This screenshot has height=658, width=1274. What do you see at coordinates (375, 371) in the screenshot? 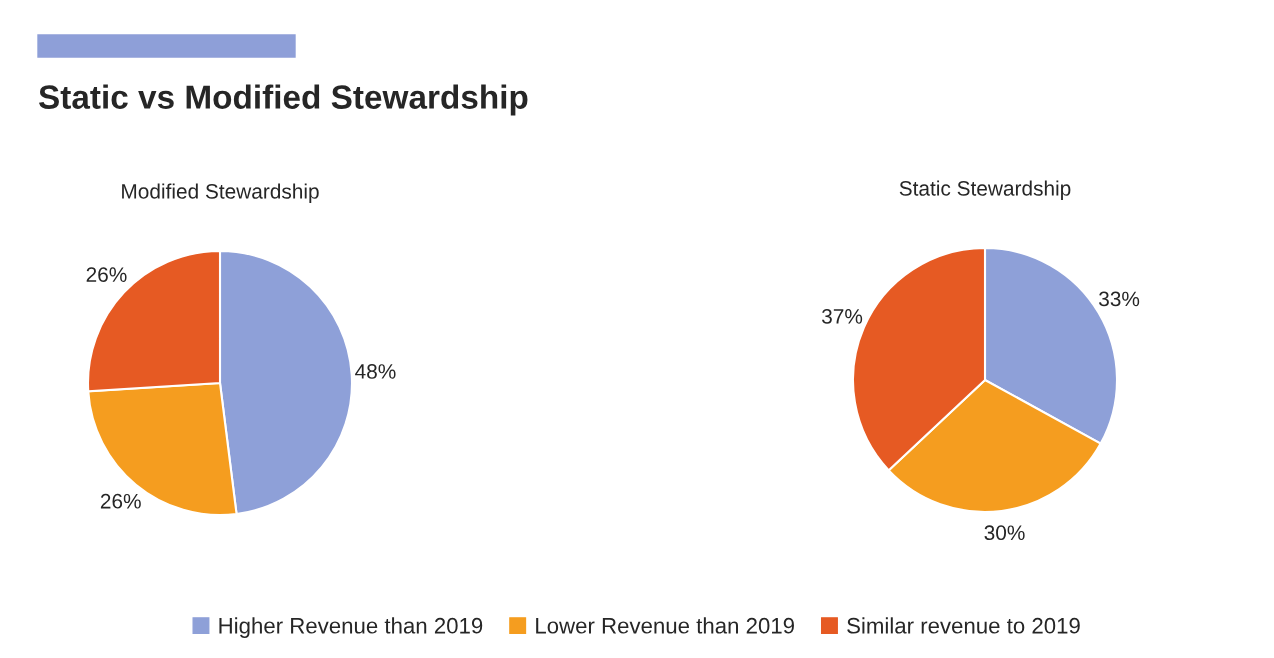
I see `data-label: 48%` at bounding box center [375, 371].